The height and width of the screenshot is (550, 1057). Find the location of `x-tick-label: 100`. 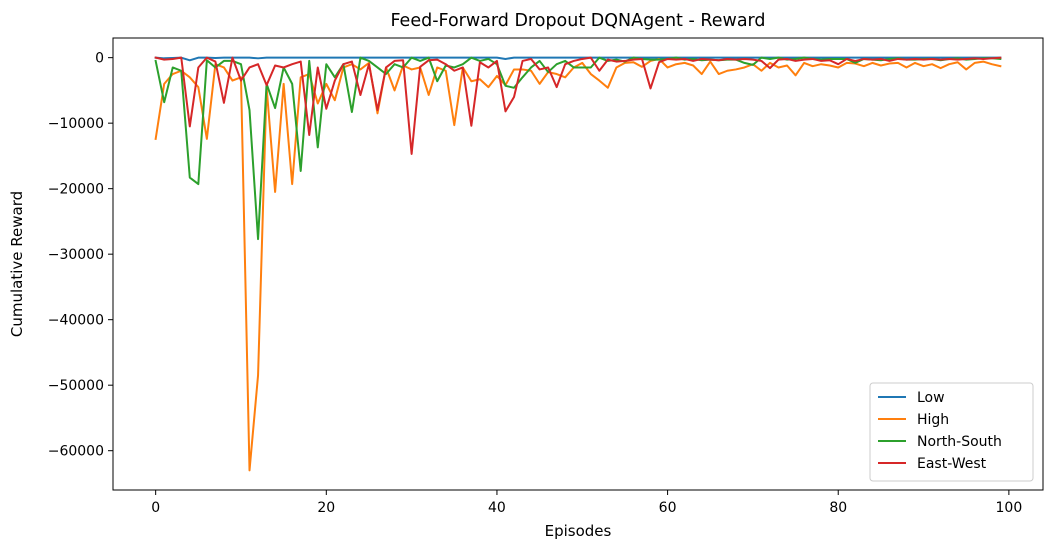

x-tick-label: 100 is located at coordinates (1009, 508).